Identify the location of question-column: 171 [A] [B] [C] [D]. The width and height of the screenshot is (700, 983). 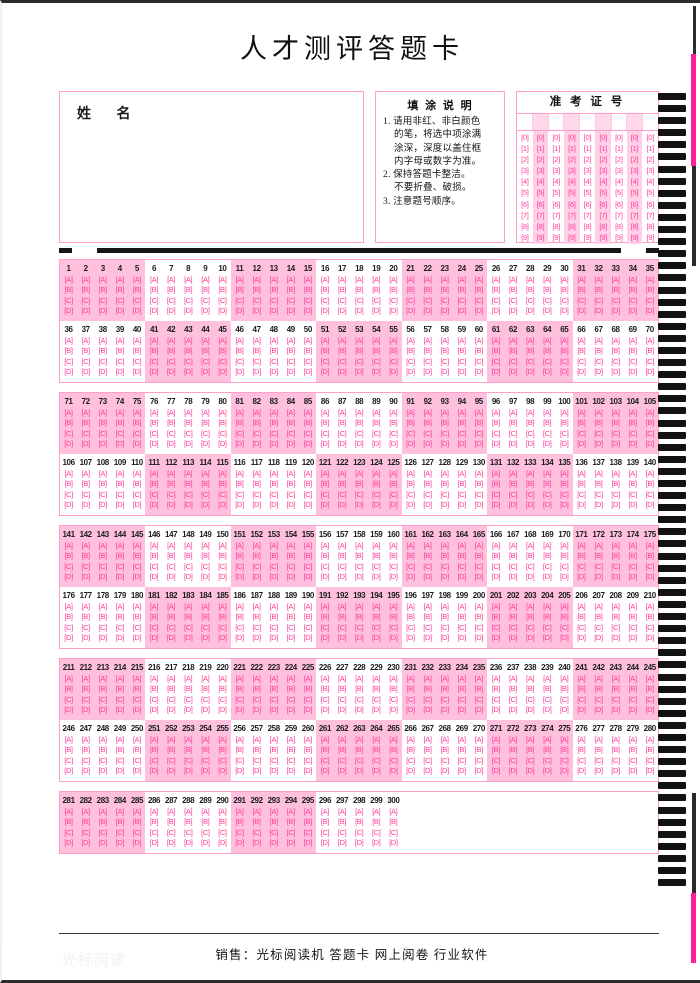
(581, 556).